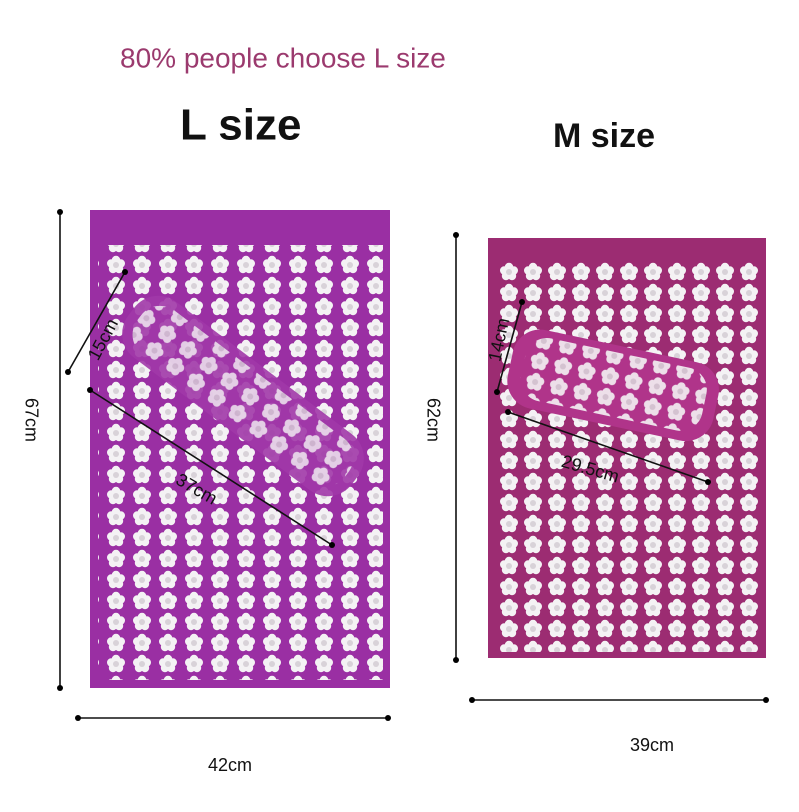 The image size is (799, 812). I want to click on pillow-m, so click(613, 385).